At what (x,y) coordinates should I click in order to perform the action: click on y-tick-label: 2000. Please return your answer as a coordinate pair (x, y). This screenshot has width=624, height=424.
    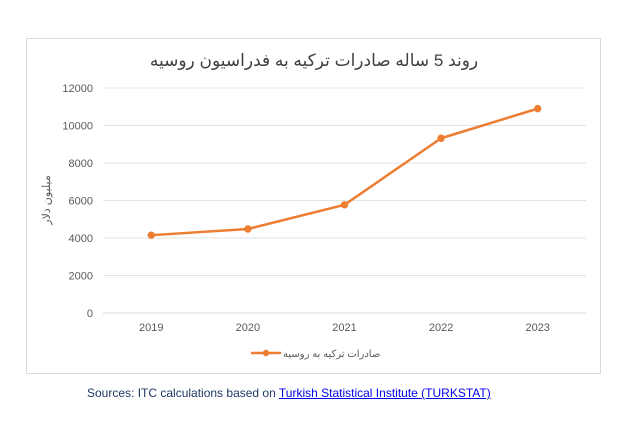
    Looking at the image, I should click on (81, 277).